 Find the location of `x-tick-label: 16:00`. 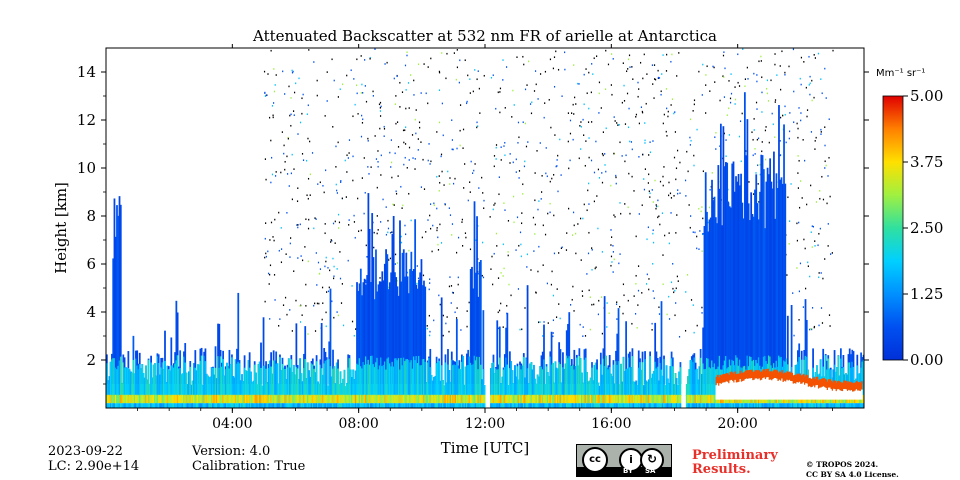

x-tick-label: 16:00 is located at coordinates (611, 424).